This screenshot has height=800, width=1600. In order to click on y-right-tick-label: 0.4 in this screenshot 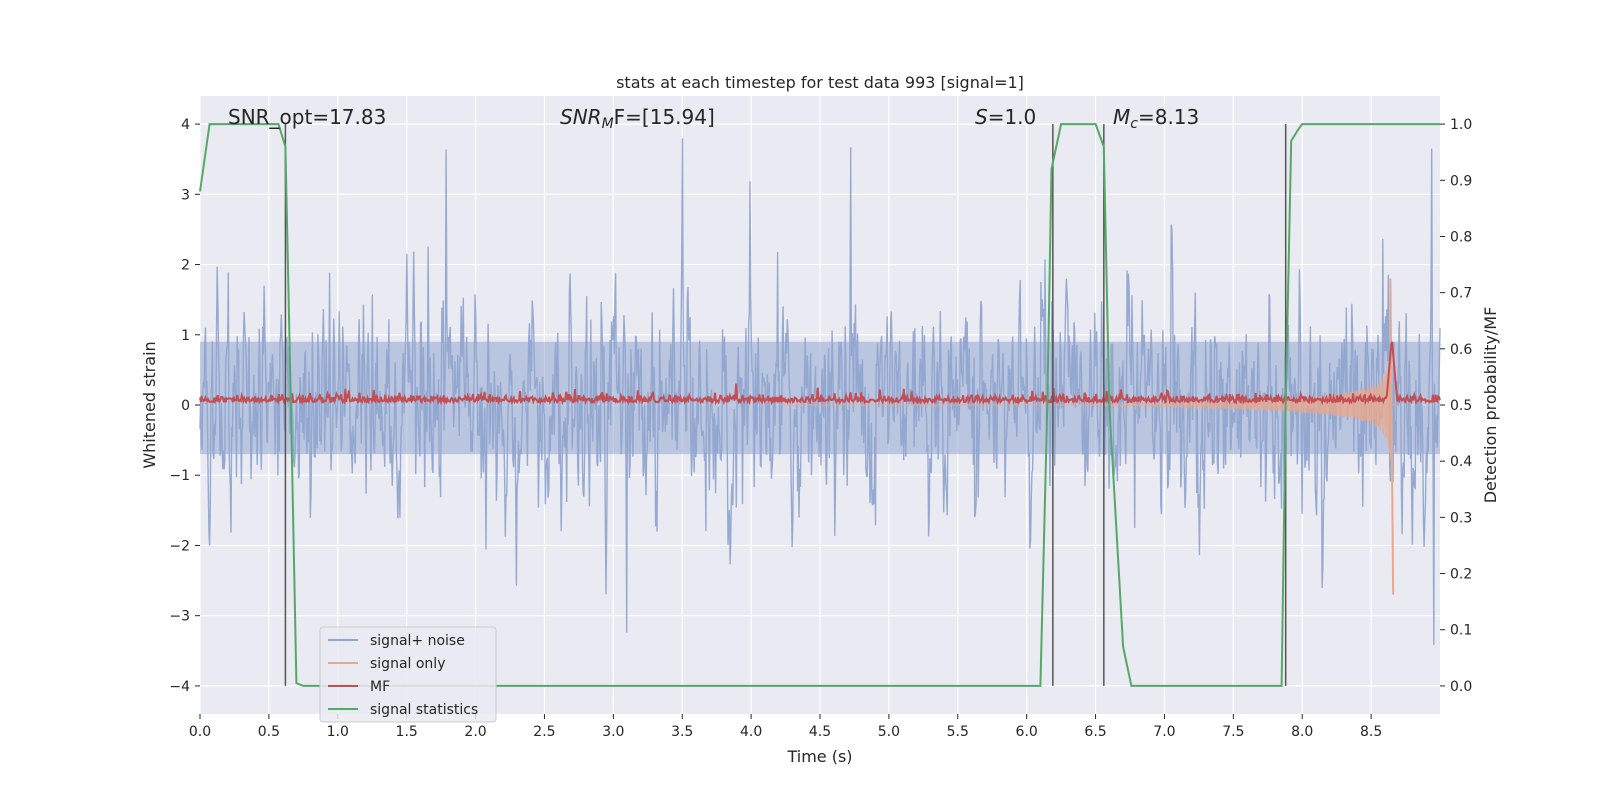, I will do `click(1461, 462)`.